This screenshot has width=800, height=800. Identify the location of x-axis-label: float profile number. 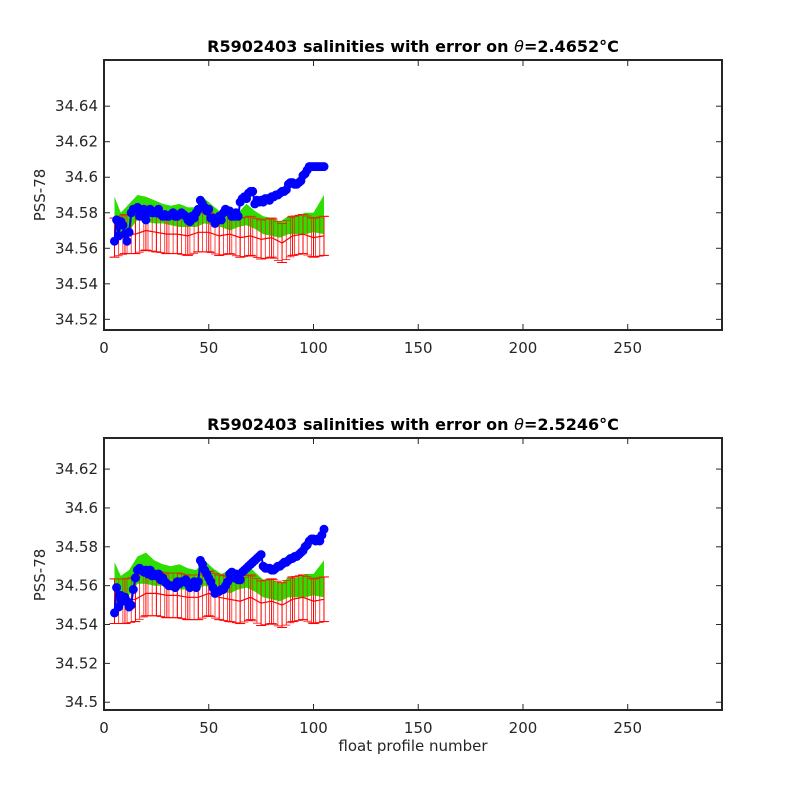
(413, 746).